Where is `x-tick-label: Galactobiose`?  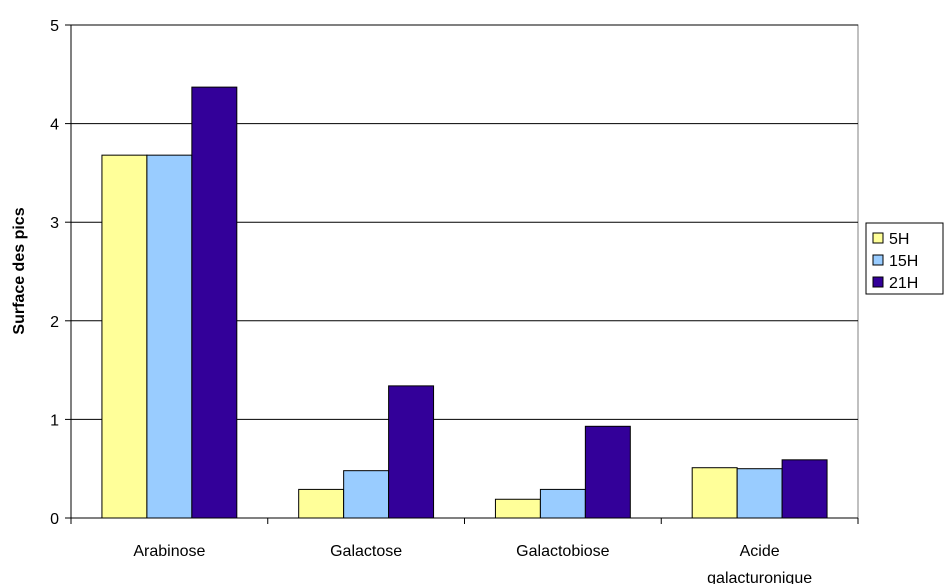
x-tick-label: Galactobiose is located at coordinates (562, 551).